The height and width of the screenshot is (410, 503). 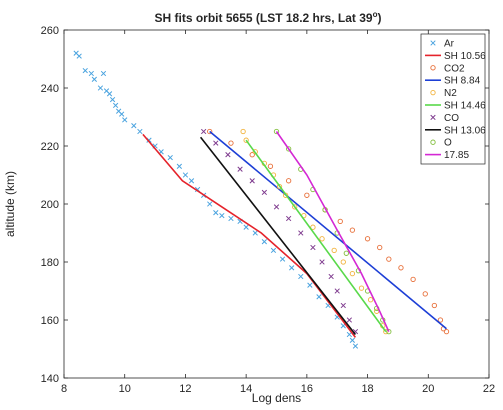 What do you see at coordinates (367, 389) in the screenshot?
I see `x-tick-label: 18` at bounding box center [367, 389].